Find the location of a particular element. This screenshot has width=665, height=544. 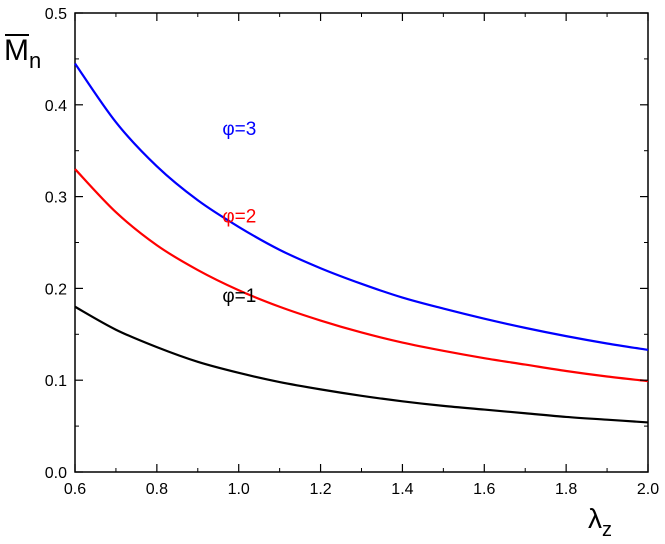

y-axis-title-main: M is located at coordinates (16, 50).